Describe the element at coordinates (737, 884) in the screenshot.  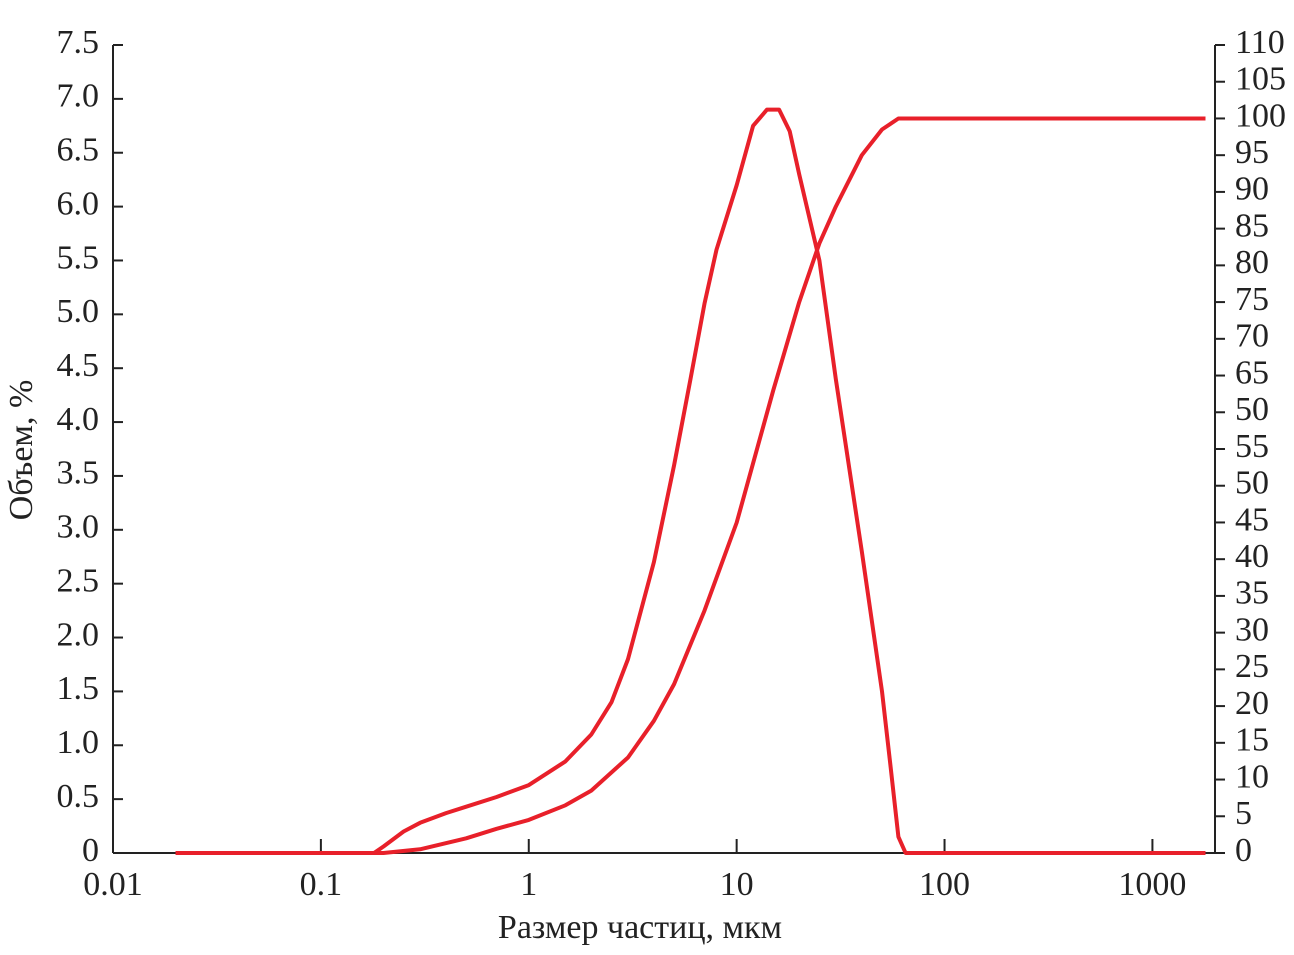
I see `x-tick-label: 10` at that location.